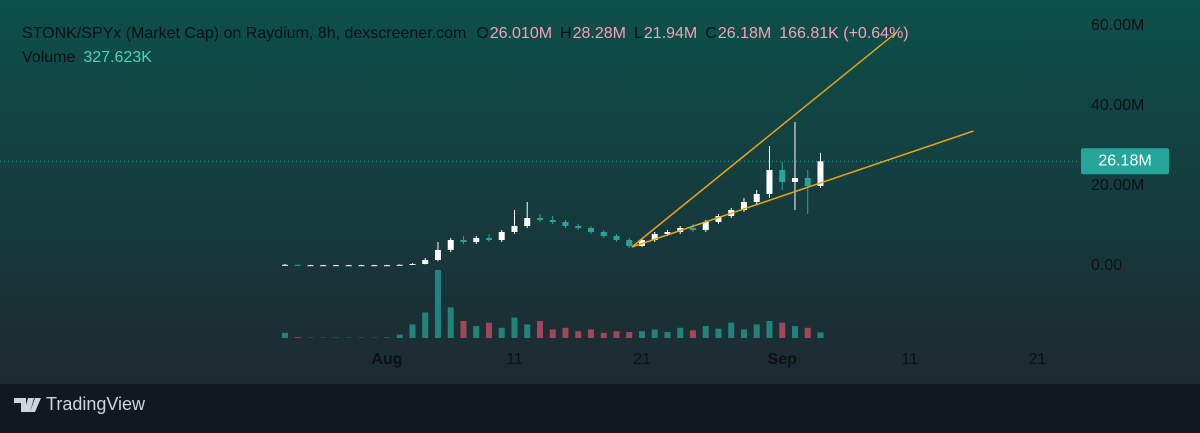 The height and width of the screenshot is (433, 1200). I want to click on volume-label: Volume, so click(48, 57).